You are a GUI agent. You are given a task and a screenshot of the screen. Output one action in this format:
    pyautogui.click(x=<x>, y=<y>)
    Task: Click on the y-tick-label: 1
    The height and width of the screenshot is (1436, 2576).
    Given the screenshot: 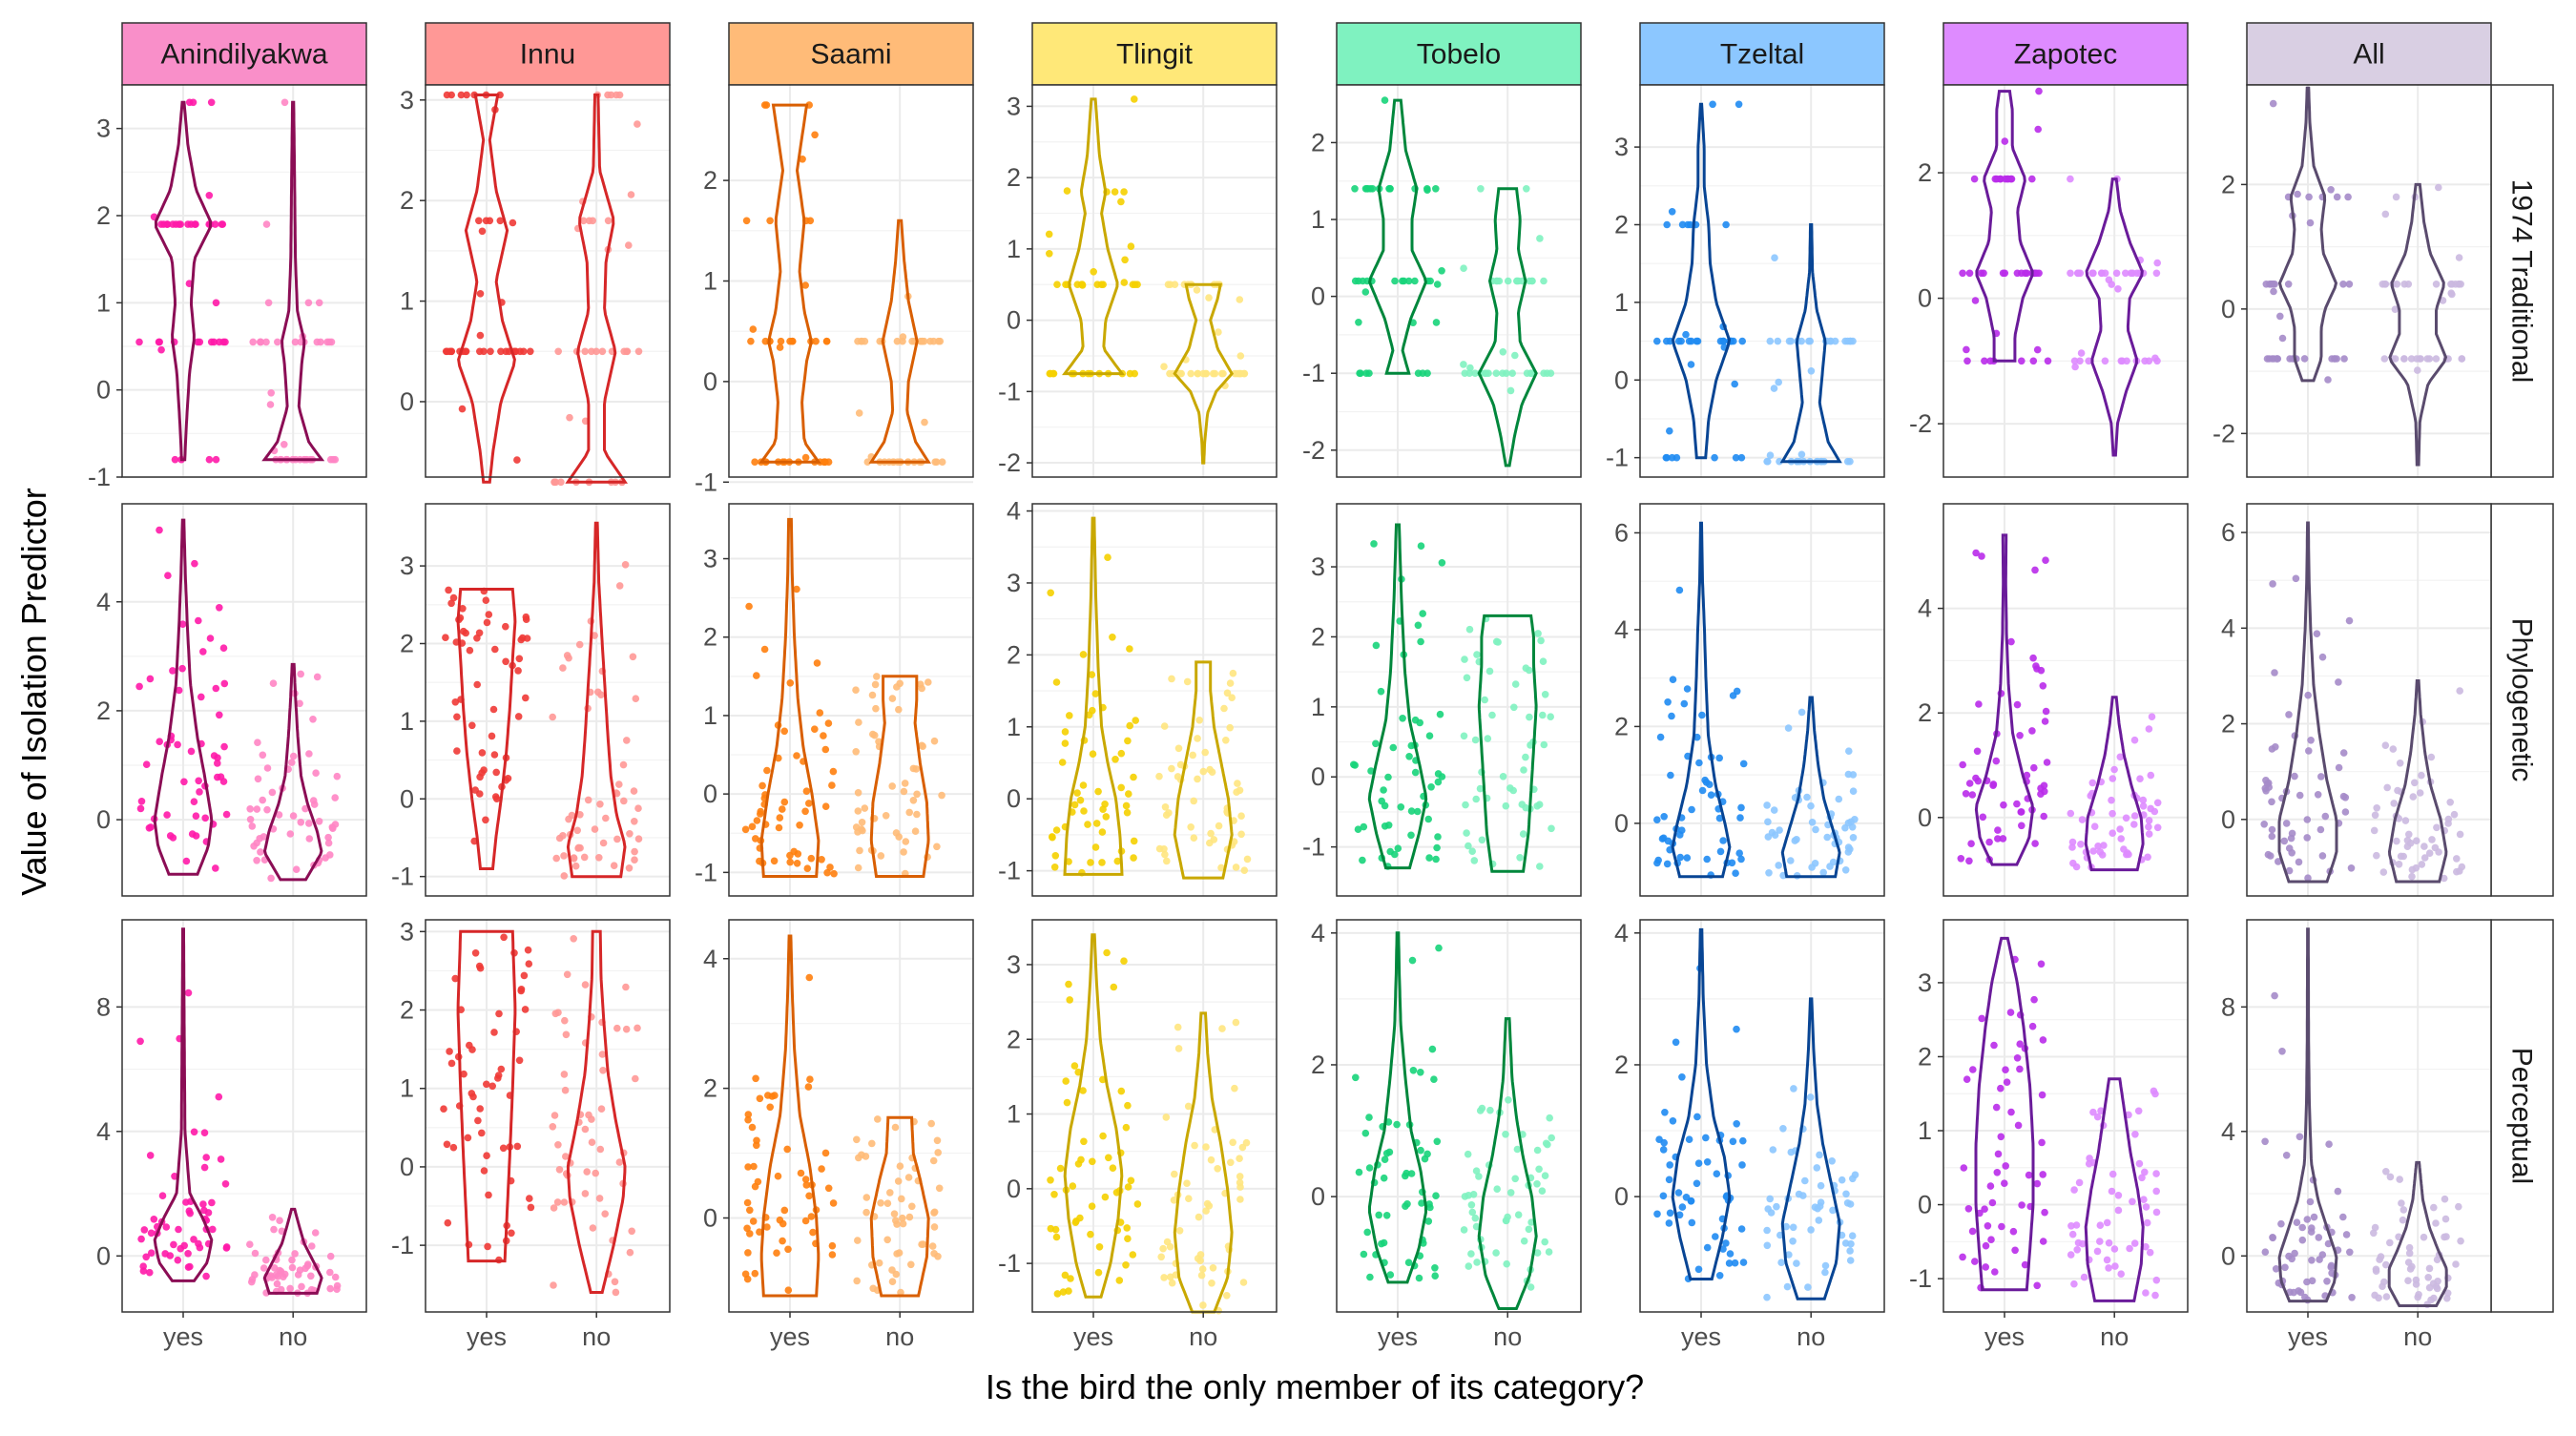 What is the action you would take?
    pyautogui.click(x=1318, y=707)
    